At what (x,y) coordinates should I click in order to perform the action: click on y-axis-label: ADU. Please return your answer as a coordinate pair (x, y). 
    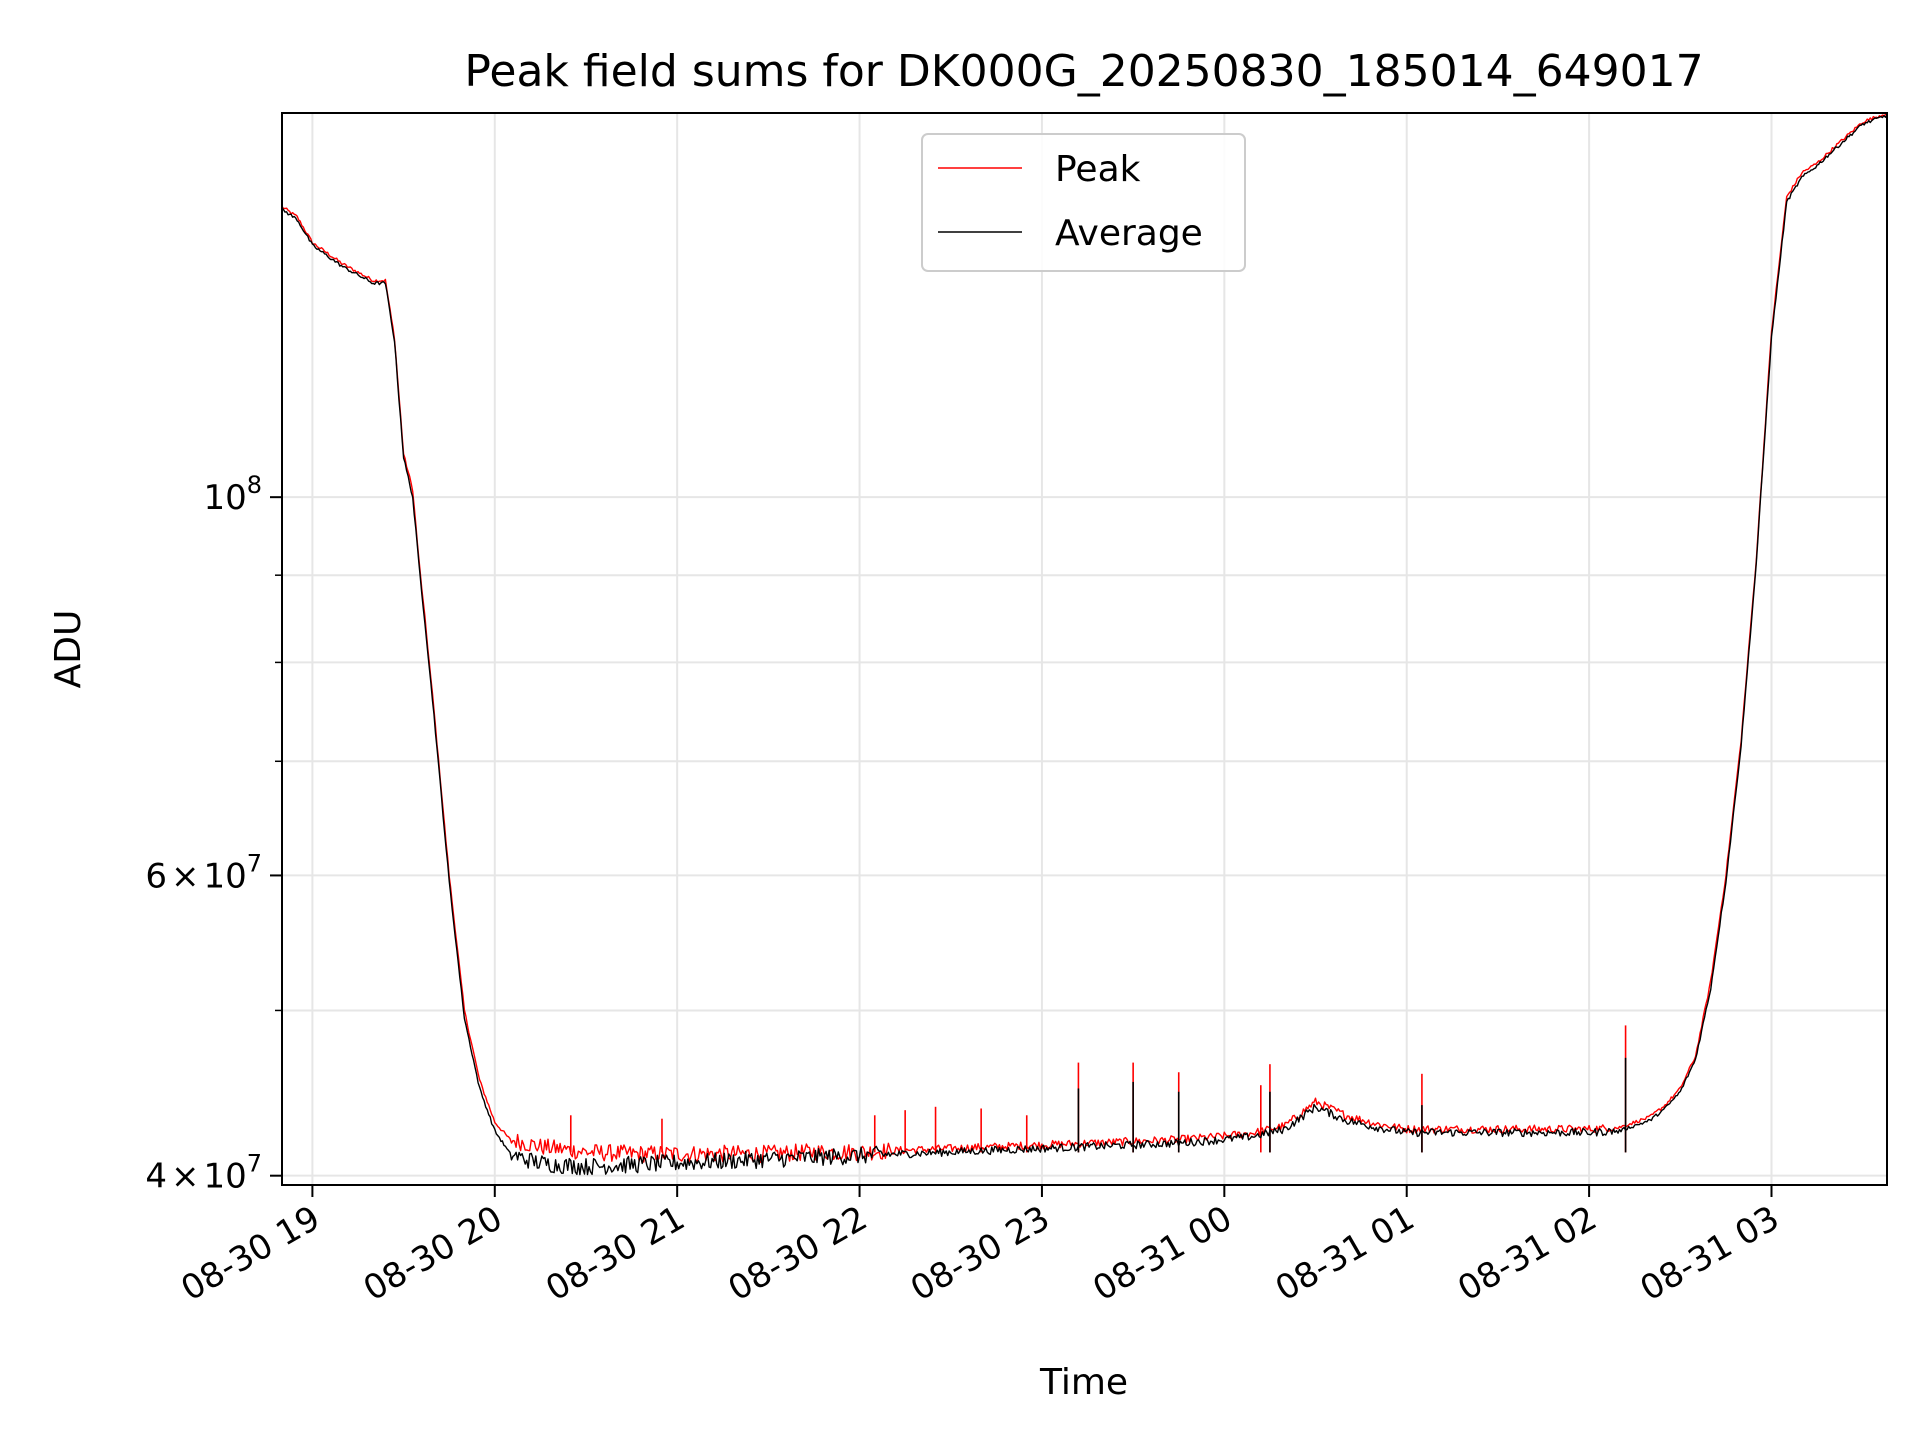
    Looking at the image, I should click on (68, 649).